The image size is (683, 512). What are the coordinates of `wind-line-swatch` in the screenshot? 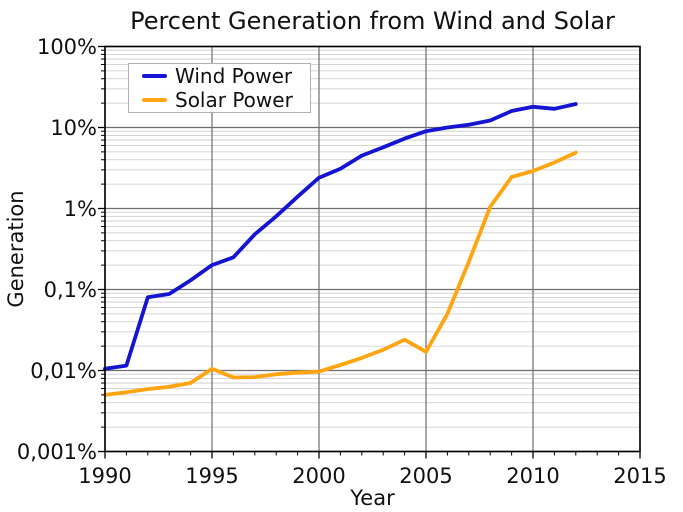 It's located at (154, 76).